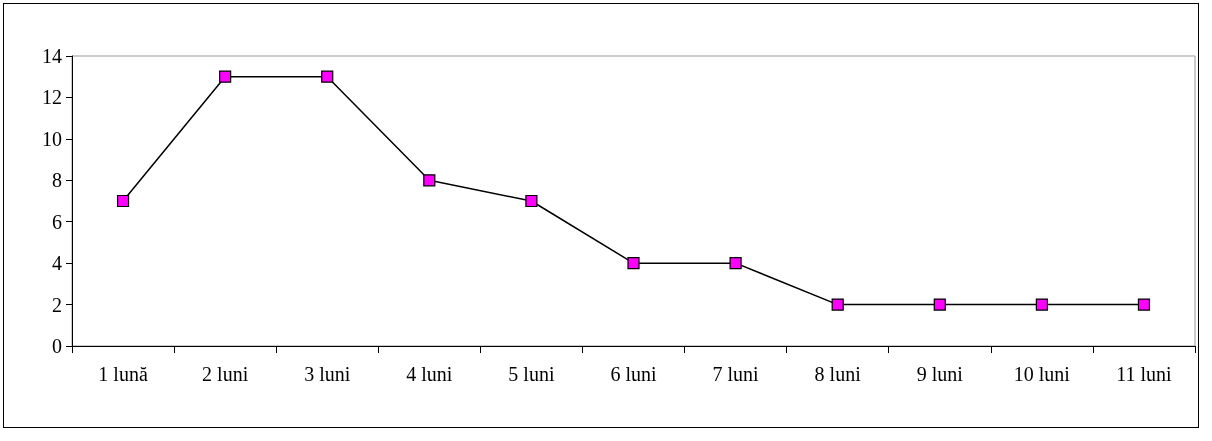  What do you see at coordinates (123, 374) in the screenshot?
I see `x-tick-label: 1 lună` at bounding box center [123, 374].